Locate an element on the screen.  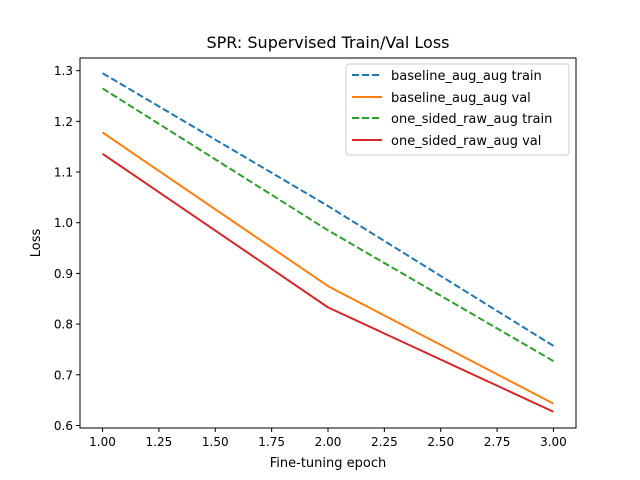
chart-title: SPR: Supervised Train/Val Loss is located at coordinates (327, 42).